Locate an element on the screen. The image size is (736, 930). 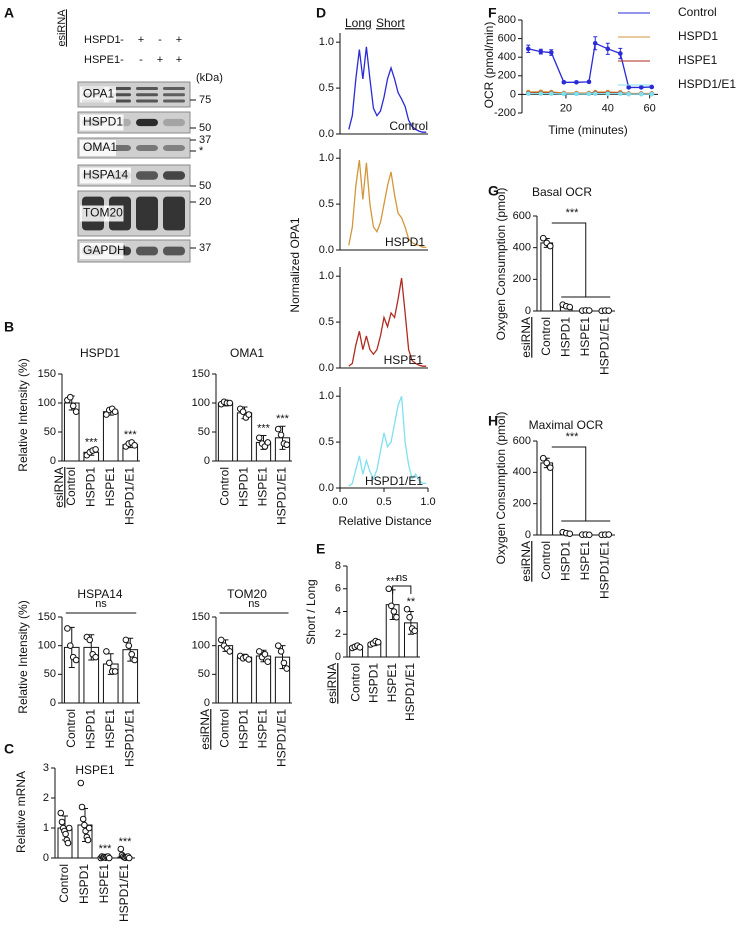
x-tick-label: HSPD1/E1 is located at coordinates (282, 738).